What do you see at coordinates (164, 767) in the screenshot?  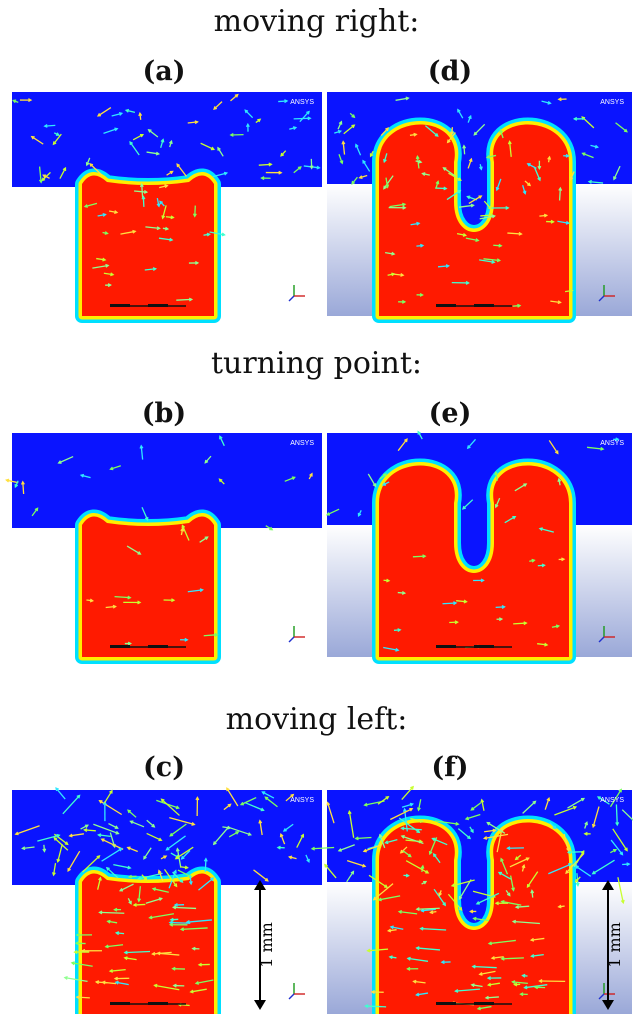 I see `panel-label-c: (c)` at bounding box center [164, 767].